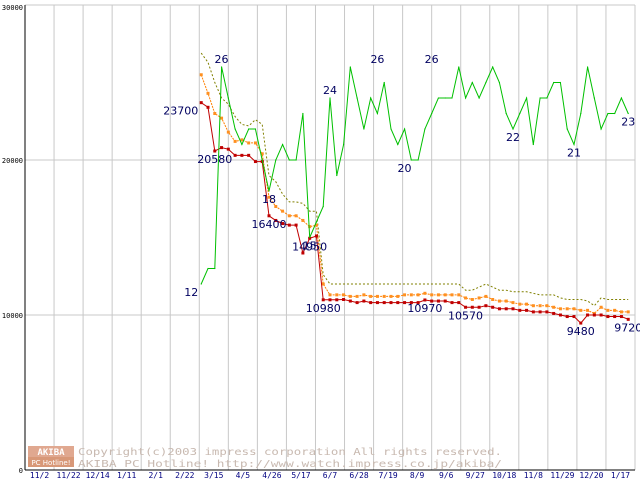  Describe the element at coordinates (562, 475) in the screenshot. I see `x-tick-label: 11/29` at that location.